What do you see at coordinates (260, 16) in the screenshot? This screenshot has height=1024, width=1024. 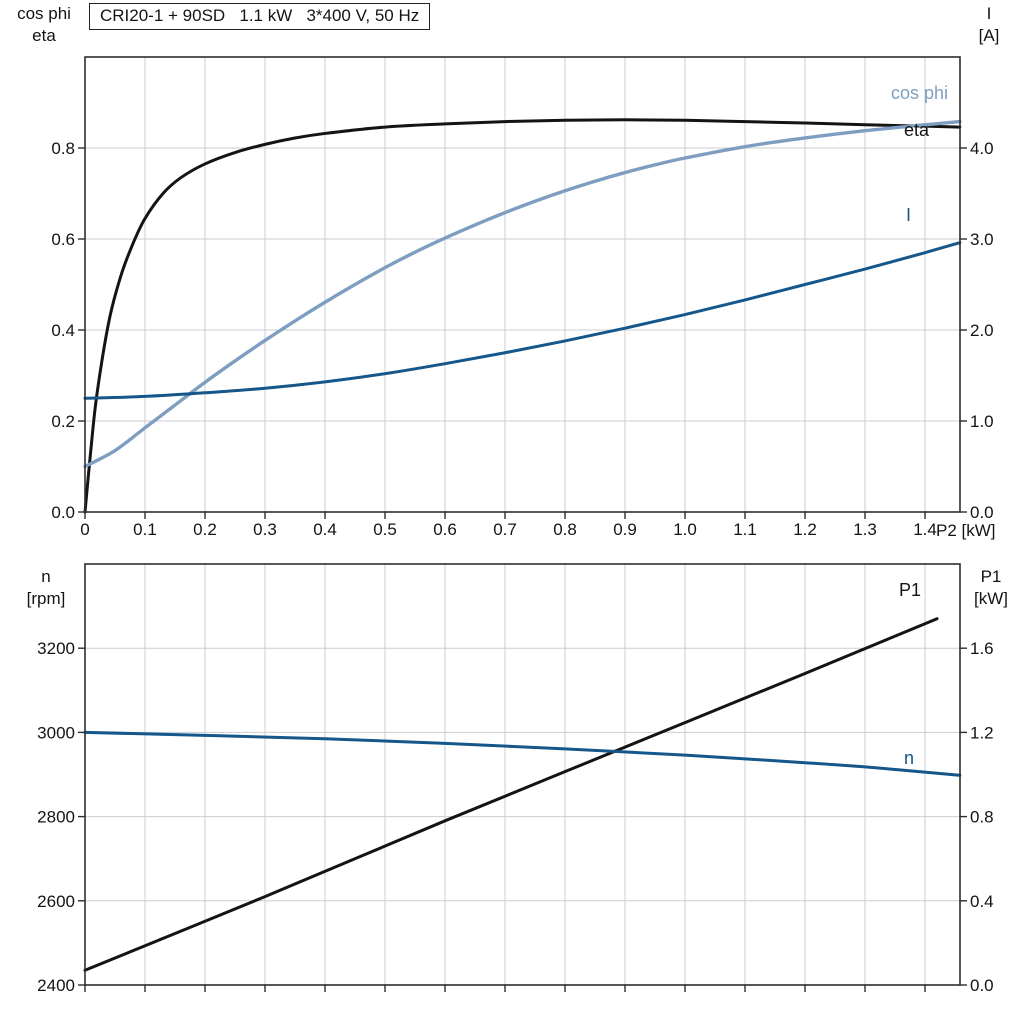 I see `chart-title-box: CRI20-1 + 90SD 1.1 kW 3*400 V, 50 Hz` at bounding box center [260, 16].